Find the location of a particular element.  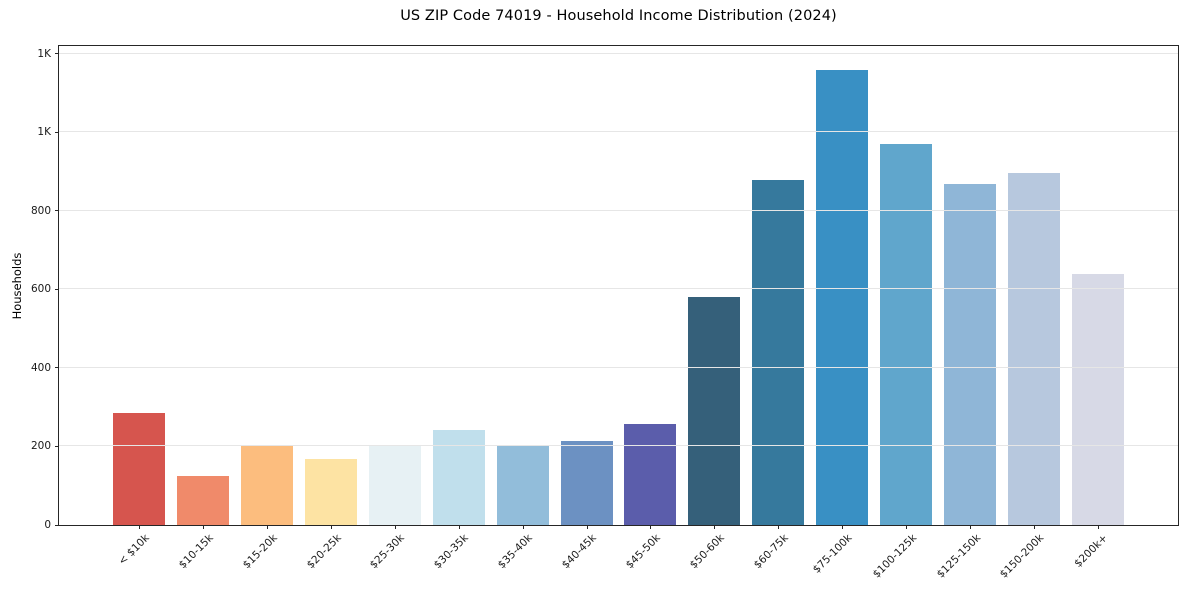

x-tick-label: $125-150k is located at coordinates (958, 556).